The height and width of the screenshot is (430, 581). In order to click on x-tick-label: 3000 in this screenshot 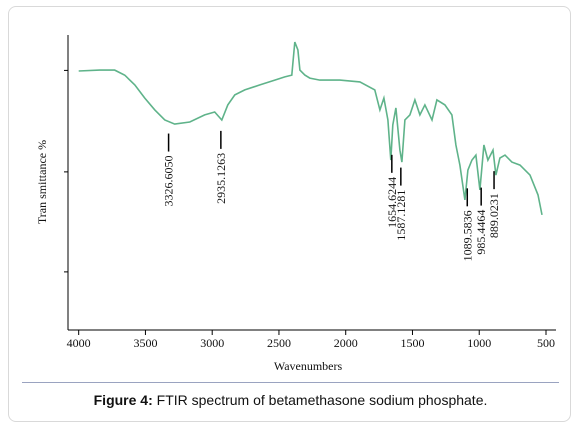, I will do `click(212, 343)`.